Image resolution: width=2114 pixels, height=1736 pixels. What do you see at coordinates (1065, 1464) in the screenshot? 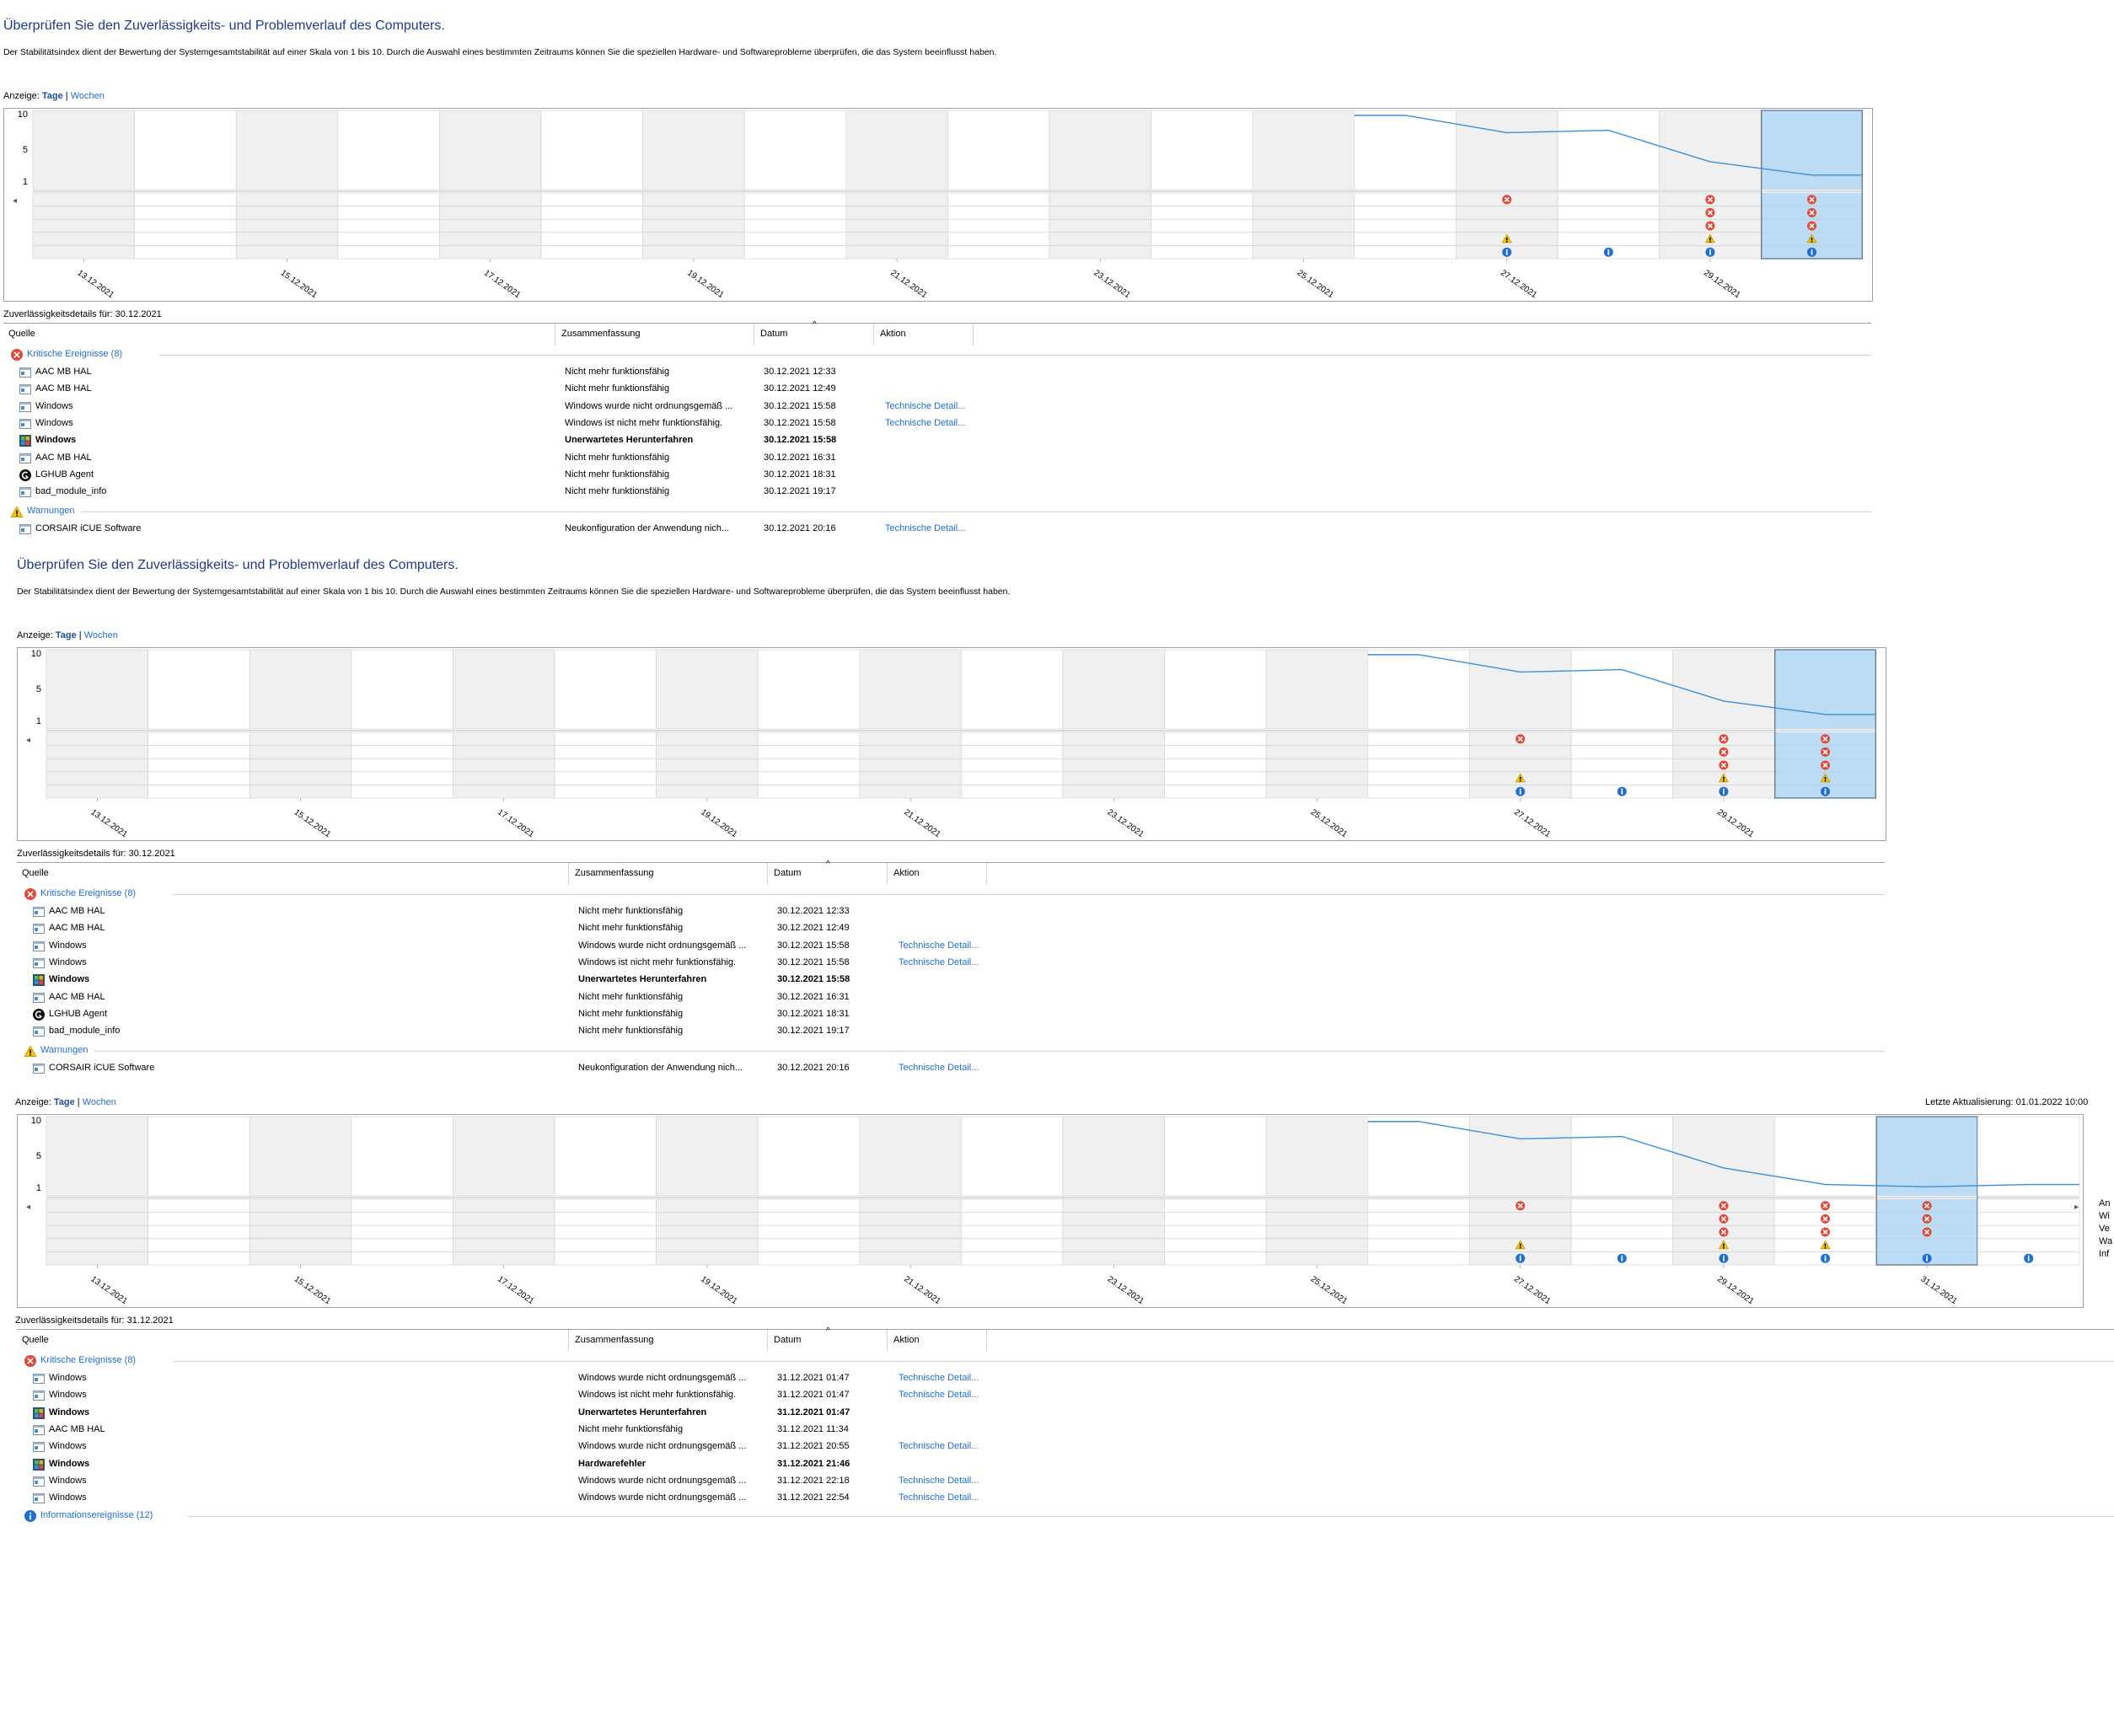
I see `table-row: Windows Hardwarefehler 31.12.2021 21:46` at bounding box center [1065, 1464].